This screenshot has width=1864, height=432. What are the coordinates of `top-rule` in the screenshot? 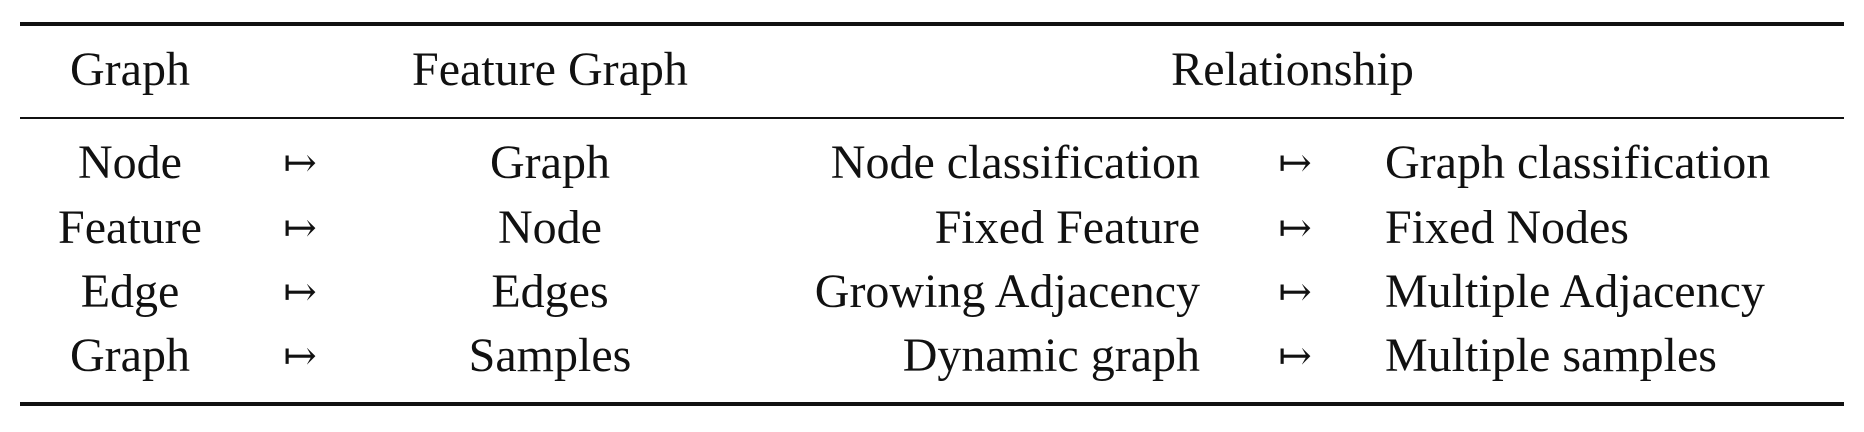 It's located at (932, 24).